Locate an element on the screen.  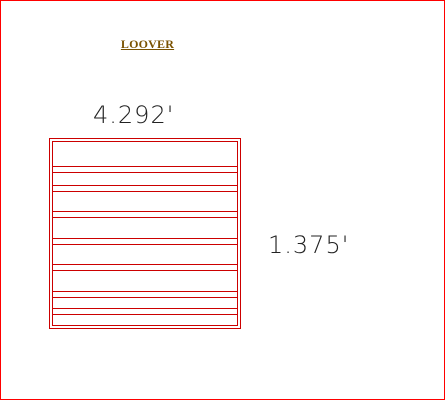
width-dimension-label: 4.292' is located at coordinates (134, 115).